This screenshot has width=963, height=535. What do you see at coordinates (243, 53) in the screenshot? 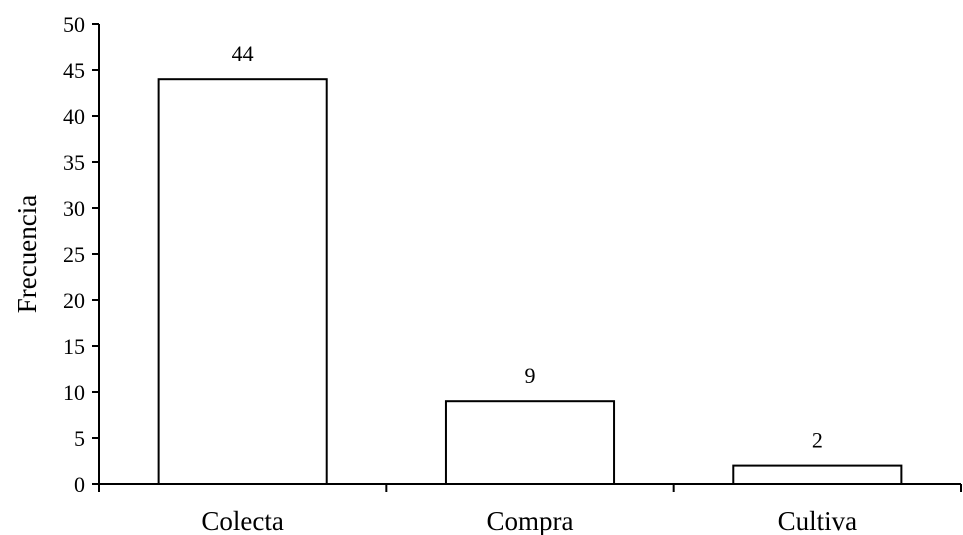
I see `data-label-colecta: 44` at bounding box center [243, 53].